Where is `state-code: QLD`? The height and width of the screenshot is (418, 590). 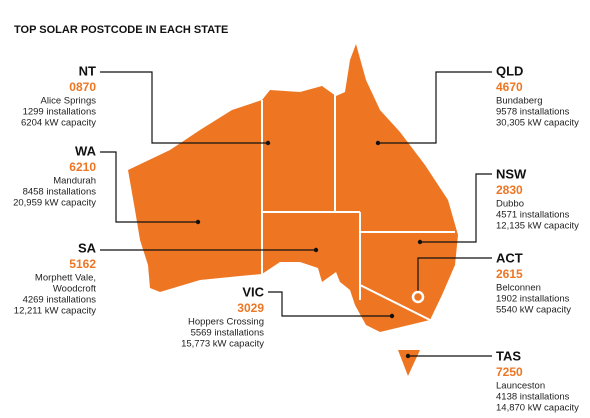
state-code: QLD is located at coordinates (509, 70).